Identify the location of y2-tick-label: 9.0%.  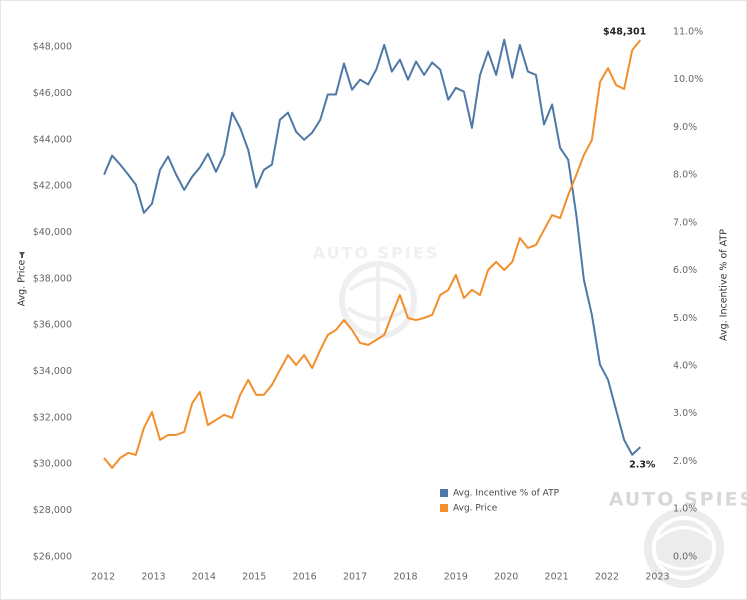
(685, 127).